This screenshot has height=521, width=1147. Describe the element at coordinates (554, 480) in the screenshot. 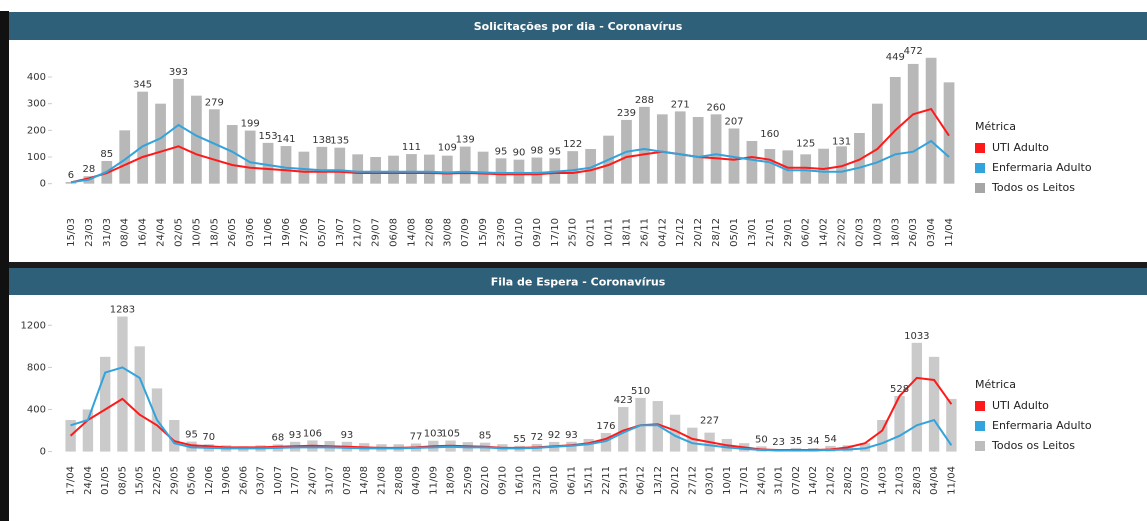

I see `x-tick-label: 30/10` at that location.